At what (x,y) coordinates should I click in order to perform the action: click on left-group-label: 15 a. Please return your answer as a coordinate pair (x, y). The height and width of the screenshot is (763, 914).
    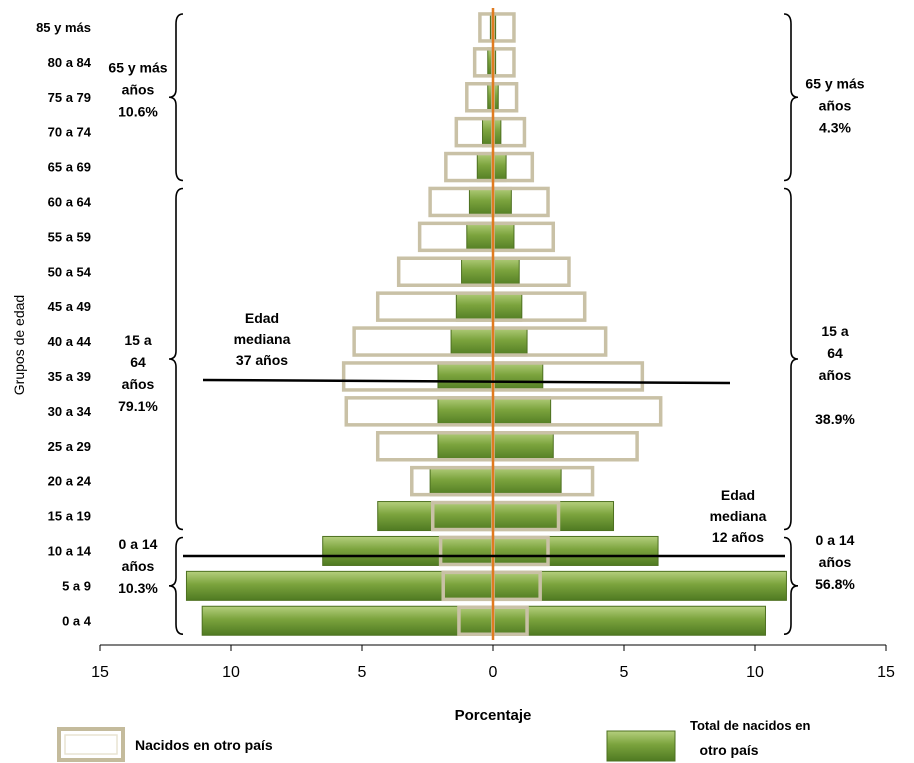
    Looking at the image, I should click on (137, 340).